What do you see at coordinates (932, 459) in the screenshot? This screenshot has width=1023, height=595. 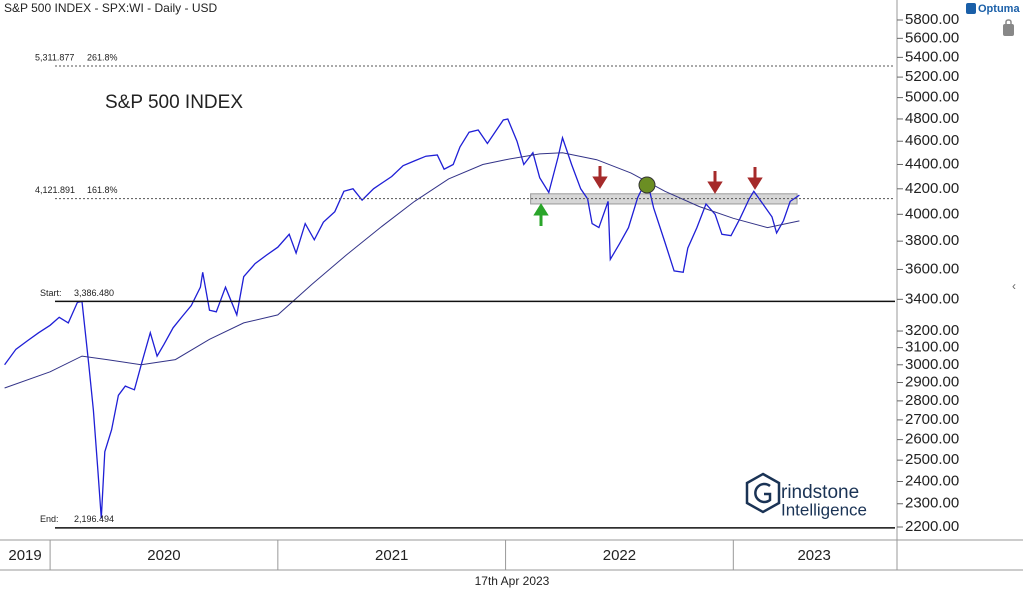 I see `y-tick-label: 2500.00` at bounding box center [932, 459].